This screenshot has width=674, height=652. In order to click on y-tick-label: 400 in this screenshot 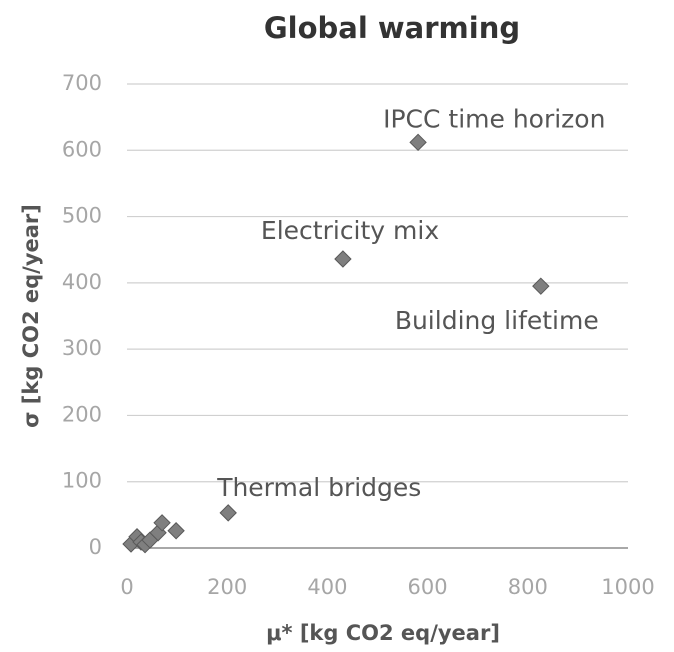, I will do `click(82, 282)`.